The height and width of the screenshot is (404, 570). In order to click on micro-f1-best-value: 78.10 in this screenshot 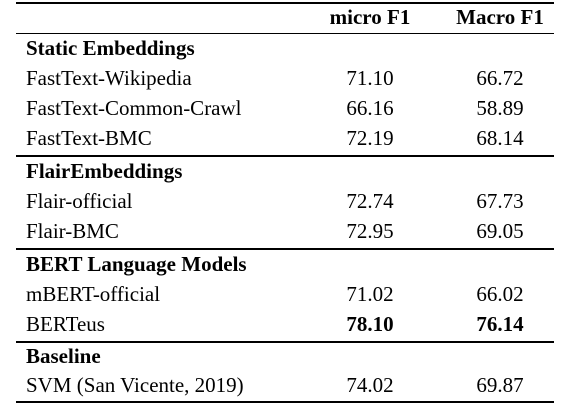, I will do `click(370, 324)`.